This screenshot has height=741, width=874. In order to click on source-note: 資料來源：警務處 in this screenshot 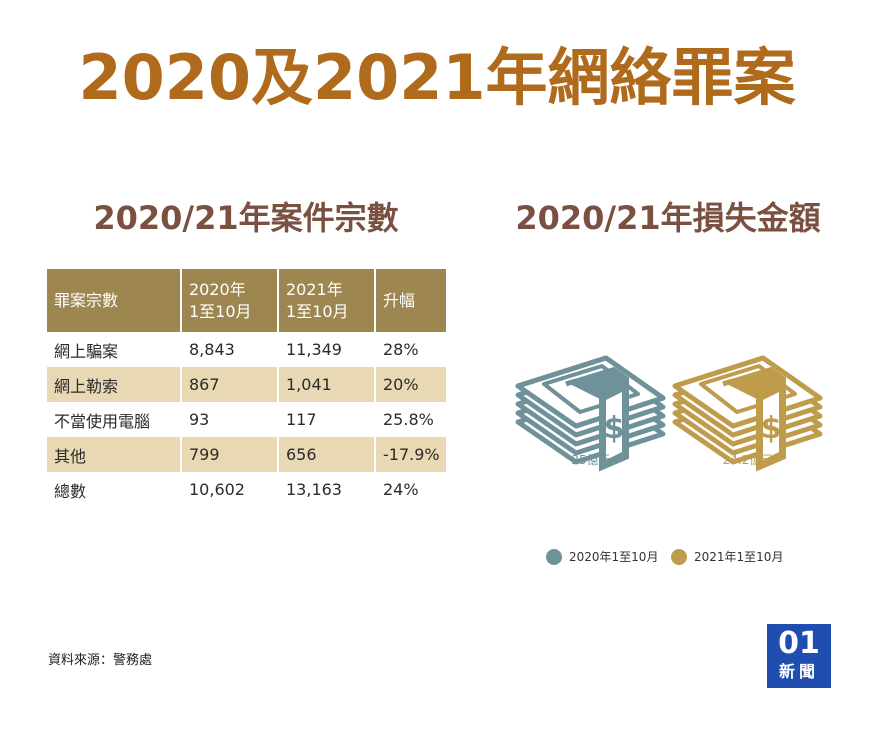, I will do `click(100, 660)`.